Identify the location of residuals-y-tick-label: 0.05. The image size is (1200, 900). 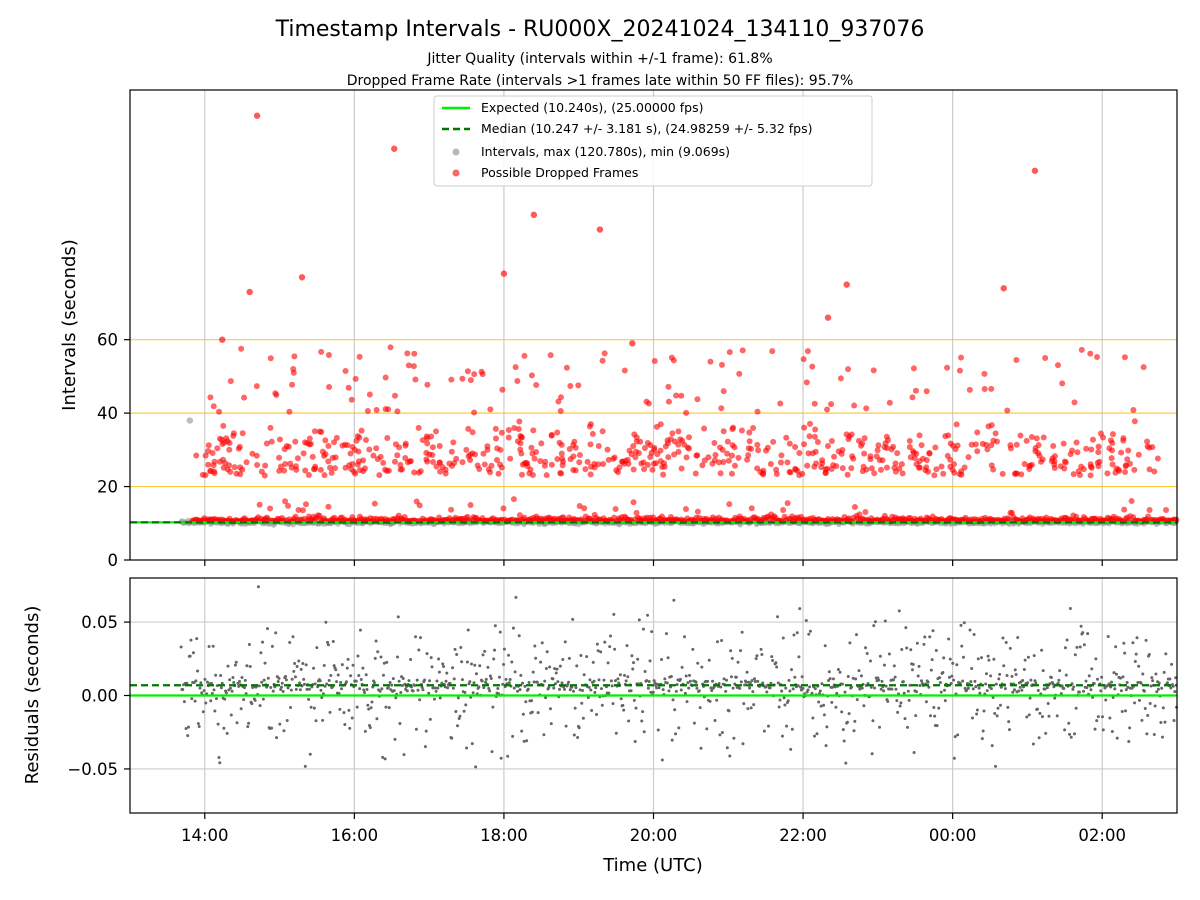
(99, 622).